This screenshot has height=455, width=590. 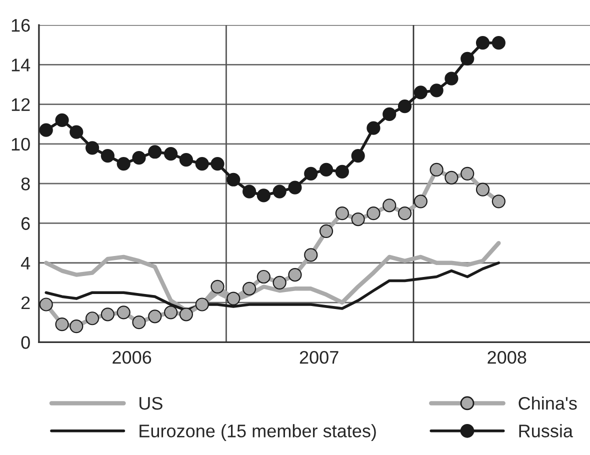 What do you see at coordinates (25, 184) in the screenshot?
I see `y-tick-label: 8` at bounding box center [25, 184].